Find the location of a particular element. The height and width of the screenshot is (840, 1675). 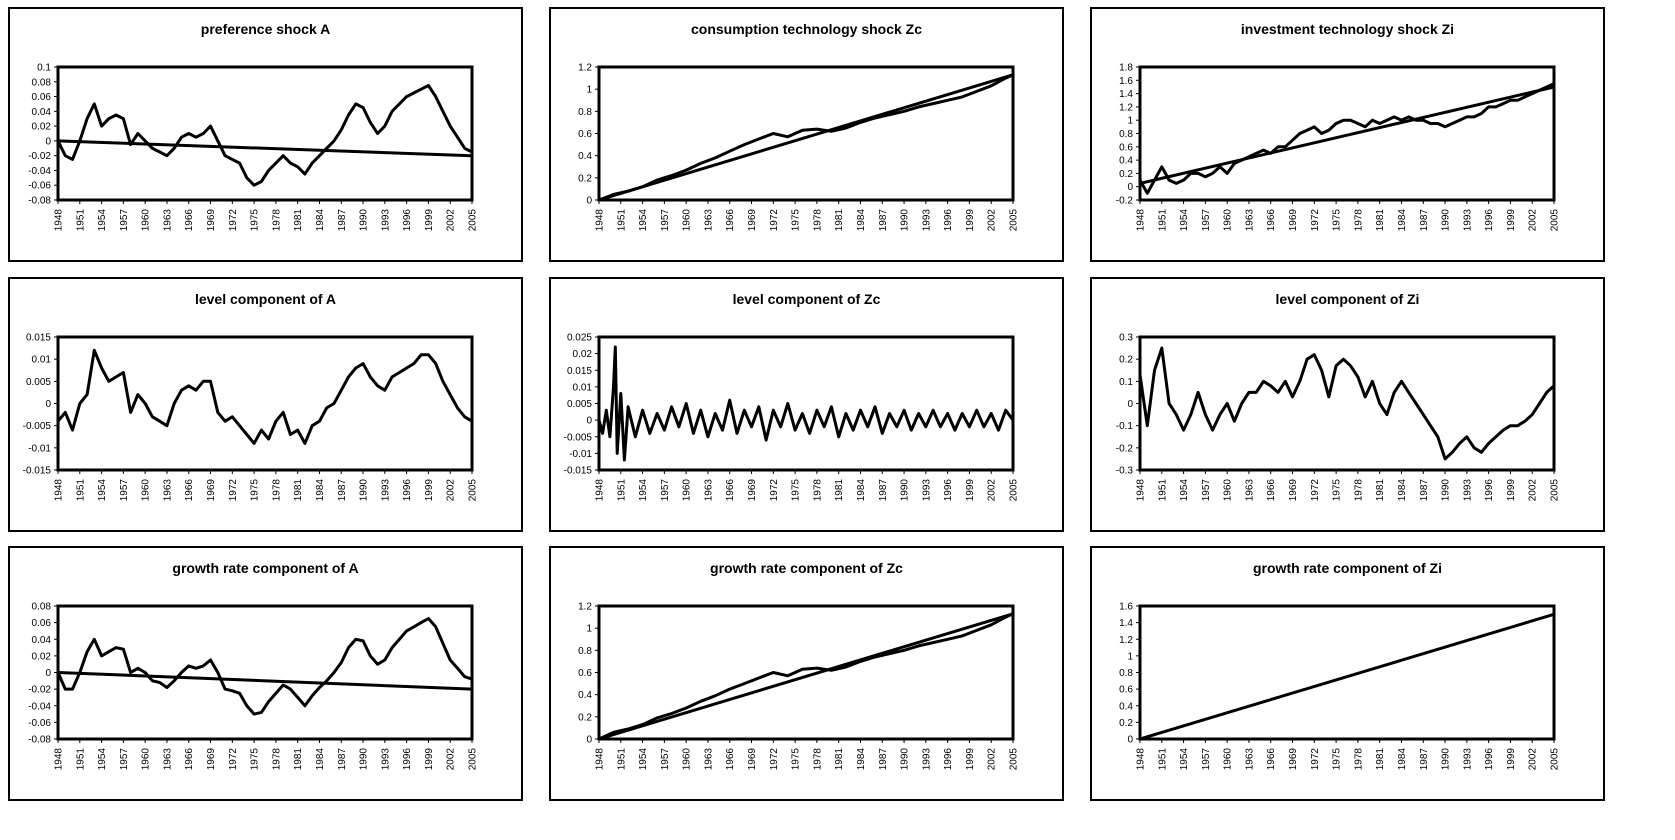

chart-title: preference shock A is located at coordinates (265, 29).